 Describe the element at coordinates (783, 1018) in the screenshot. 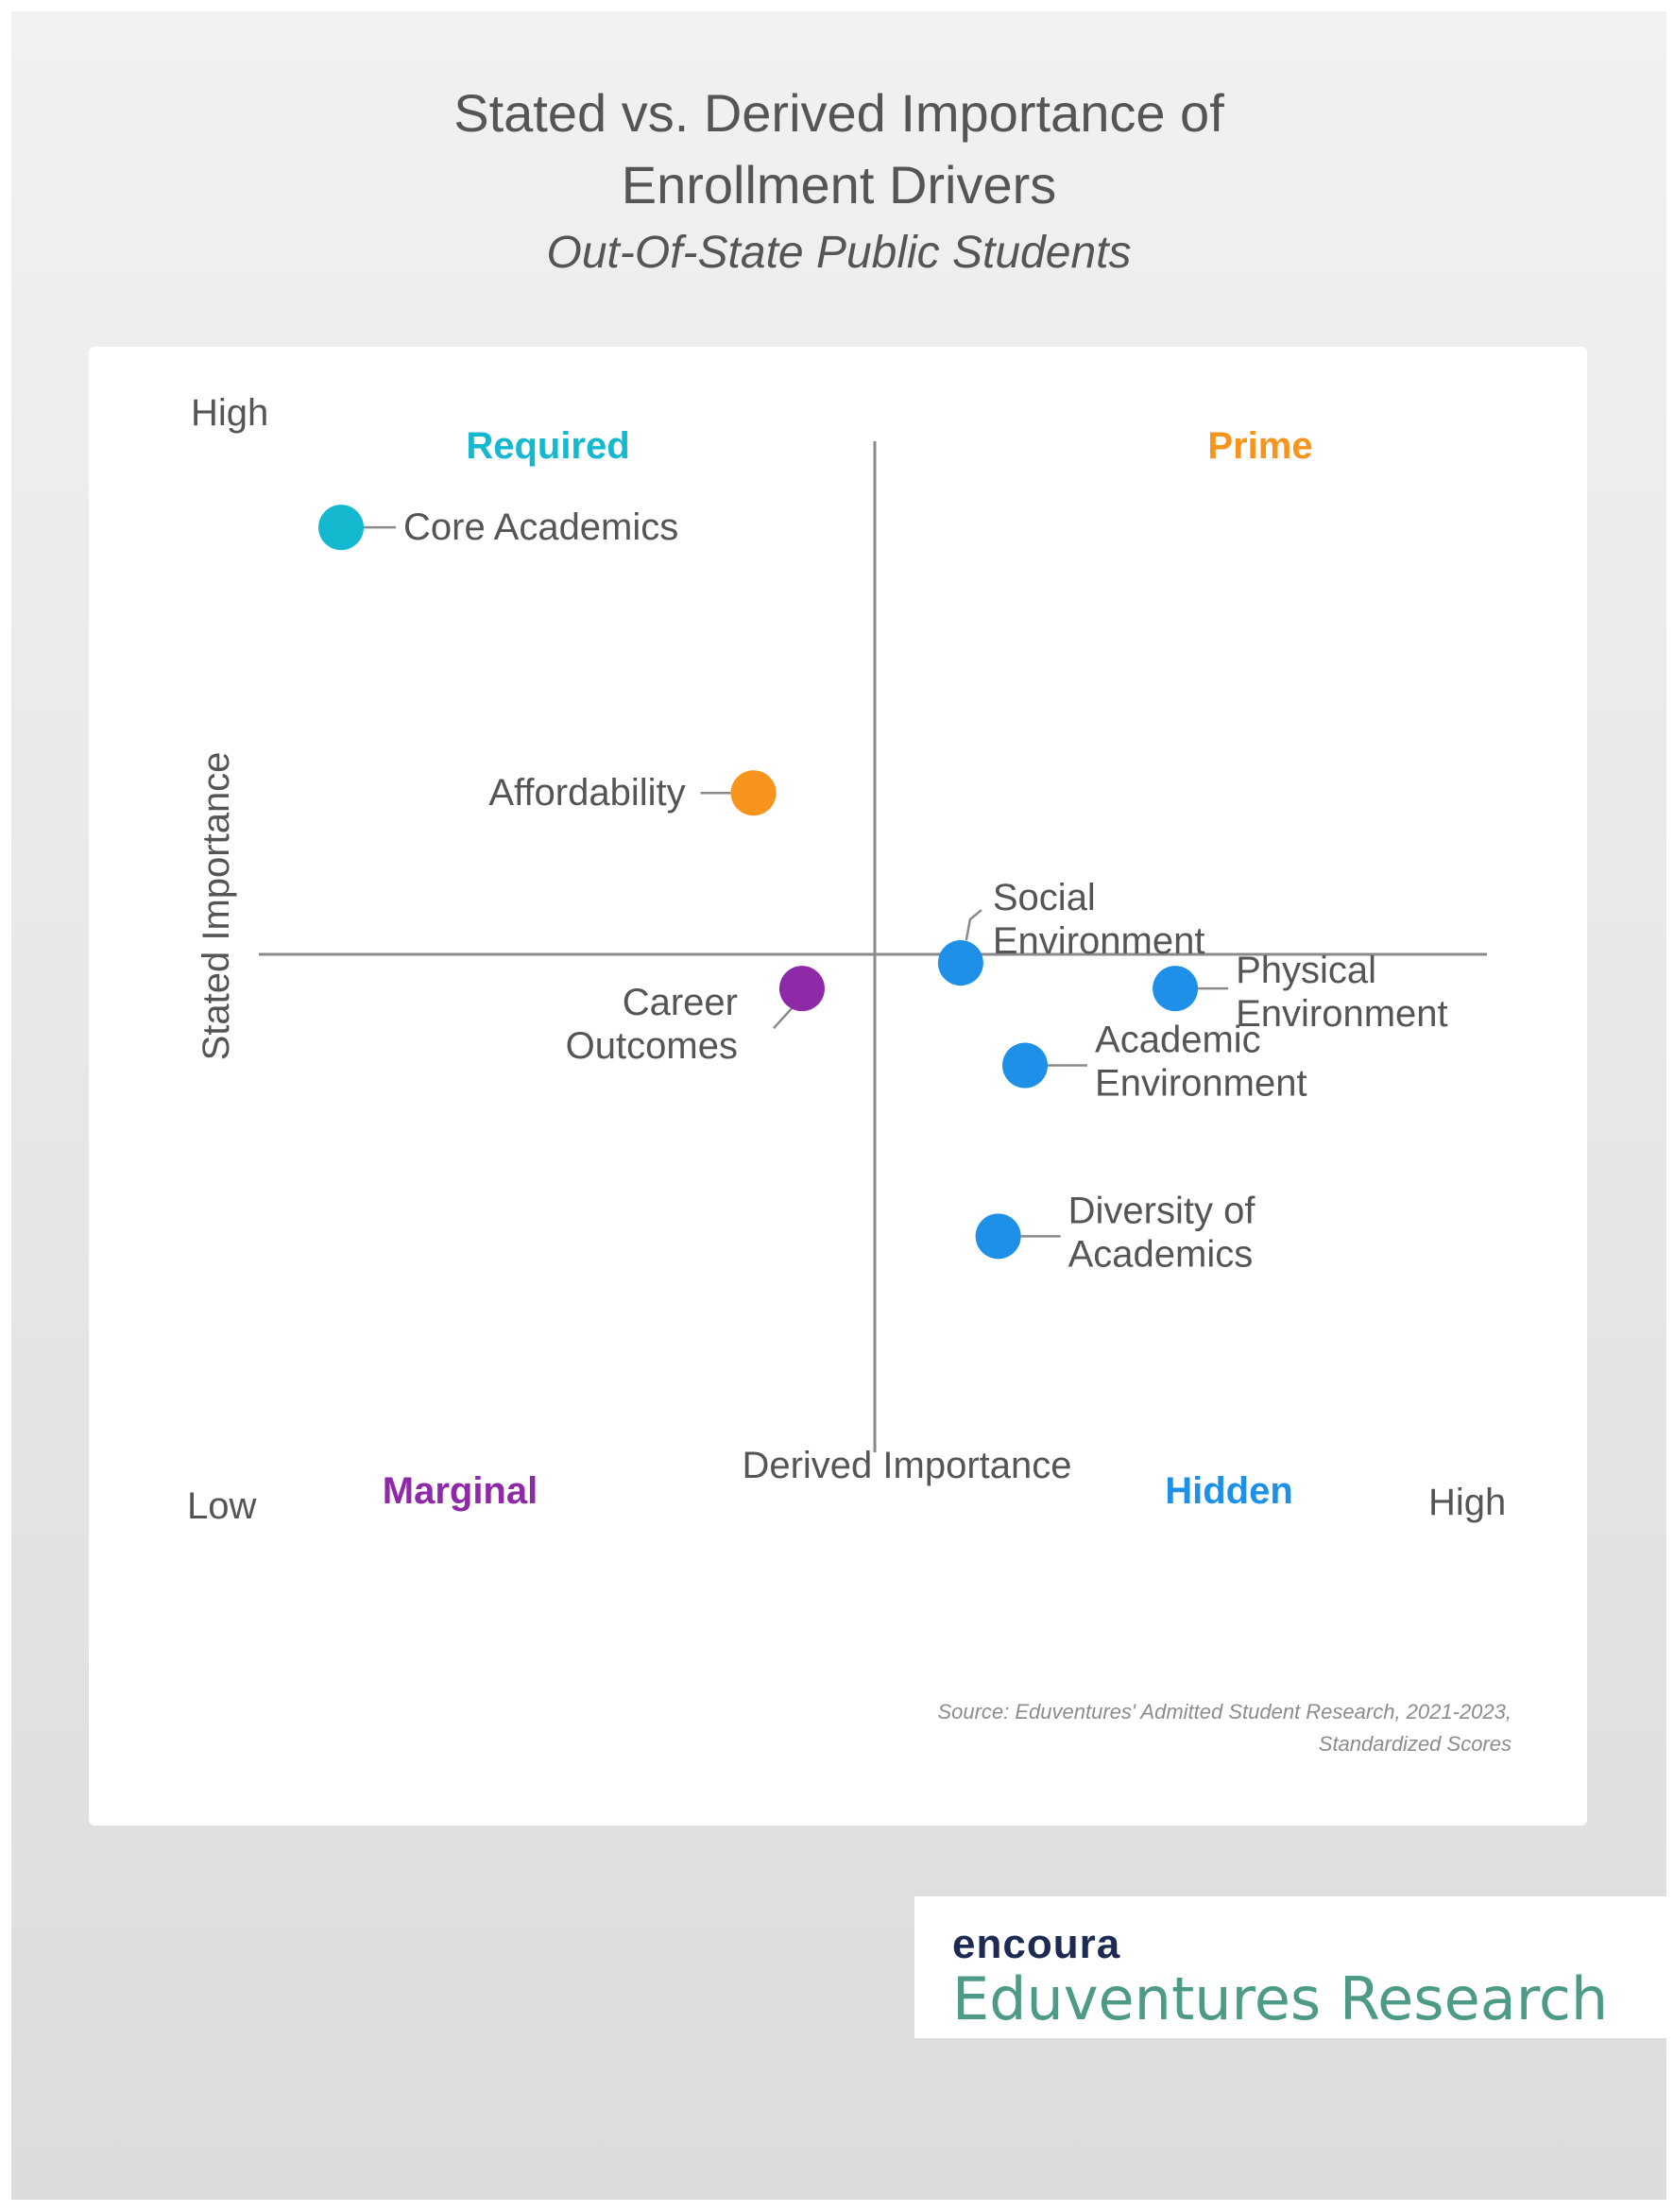

I see `leader-line-career-outcomes` at that location.